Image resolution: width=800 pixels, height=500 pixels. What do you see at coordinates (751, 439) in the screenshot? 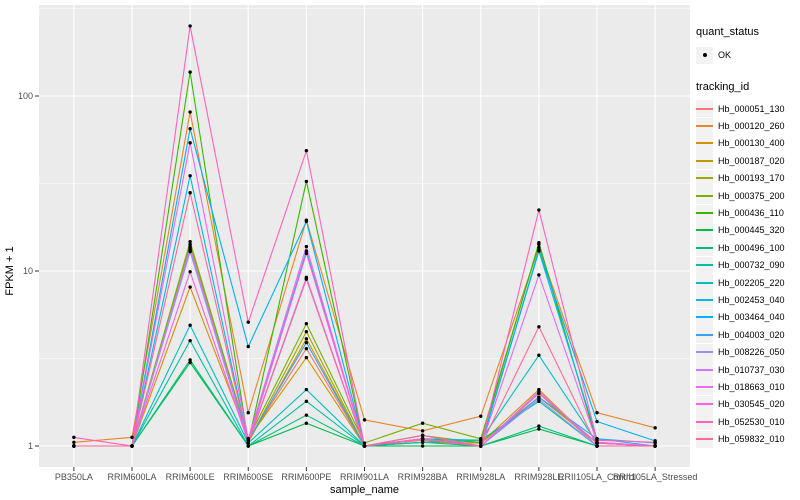
I see `legend-item-label: Hb_059832_010` at bounding box center [751, 439].